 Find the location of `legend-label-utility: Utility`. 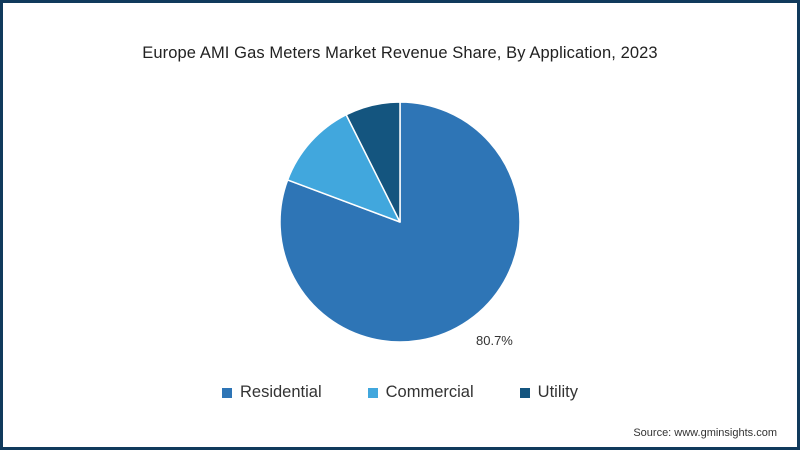

legend-label-utility: Utility is located at coordinates (557, 392).